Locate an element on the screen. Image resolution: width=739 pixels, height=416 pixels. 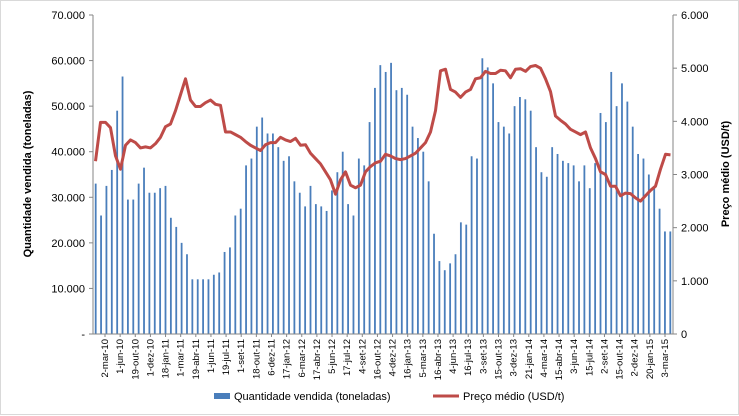
x-tick-label: 21-jan-14 is located at coordinates (529, 359).